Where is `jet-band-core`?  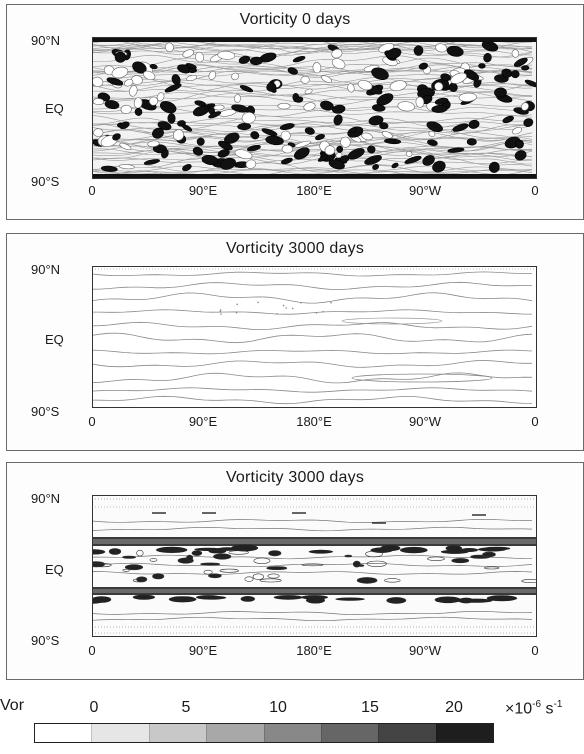 jet-band-core is located at coordinates (314, 591).